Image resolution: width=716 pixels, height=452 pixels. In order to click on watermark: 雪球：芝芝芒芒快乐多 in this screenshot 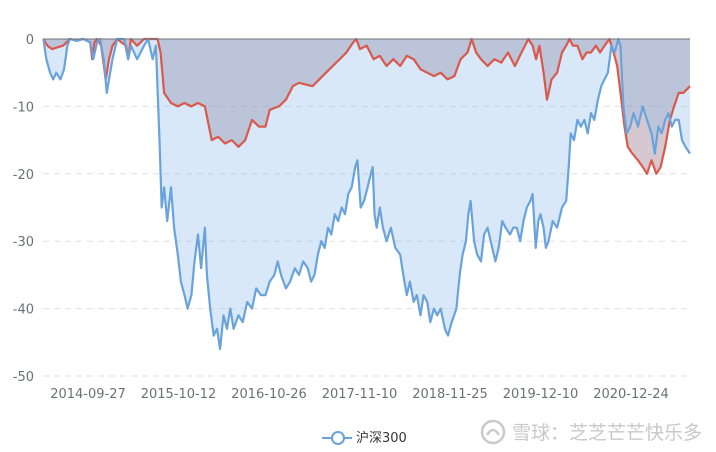, I will do `click(591, 431)`.